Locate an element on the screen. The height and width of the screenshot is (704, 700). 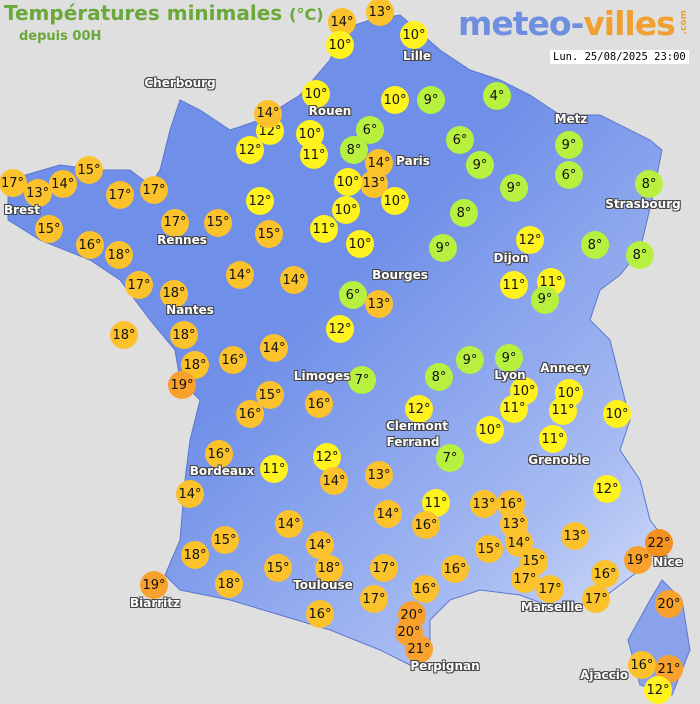
temperature-marker: 21 ° is located at coordinates (419, 649).